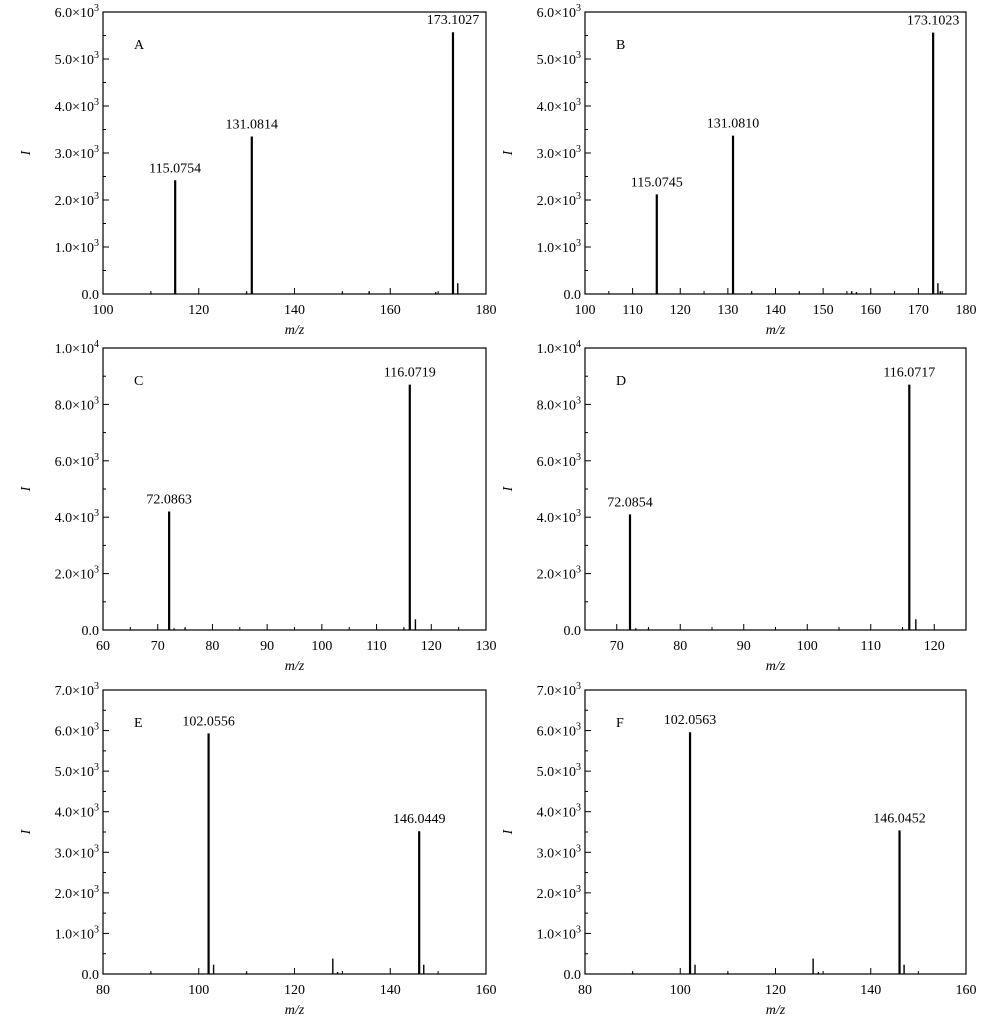 The width and height of the screenshot is (1000, 1031). What do you see at coordinates (690, 720) in the screenshot?
I see `peak-label: 102.0563` at bounding box center [690, 720].